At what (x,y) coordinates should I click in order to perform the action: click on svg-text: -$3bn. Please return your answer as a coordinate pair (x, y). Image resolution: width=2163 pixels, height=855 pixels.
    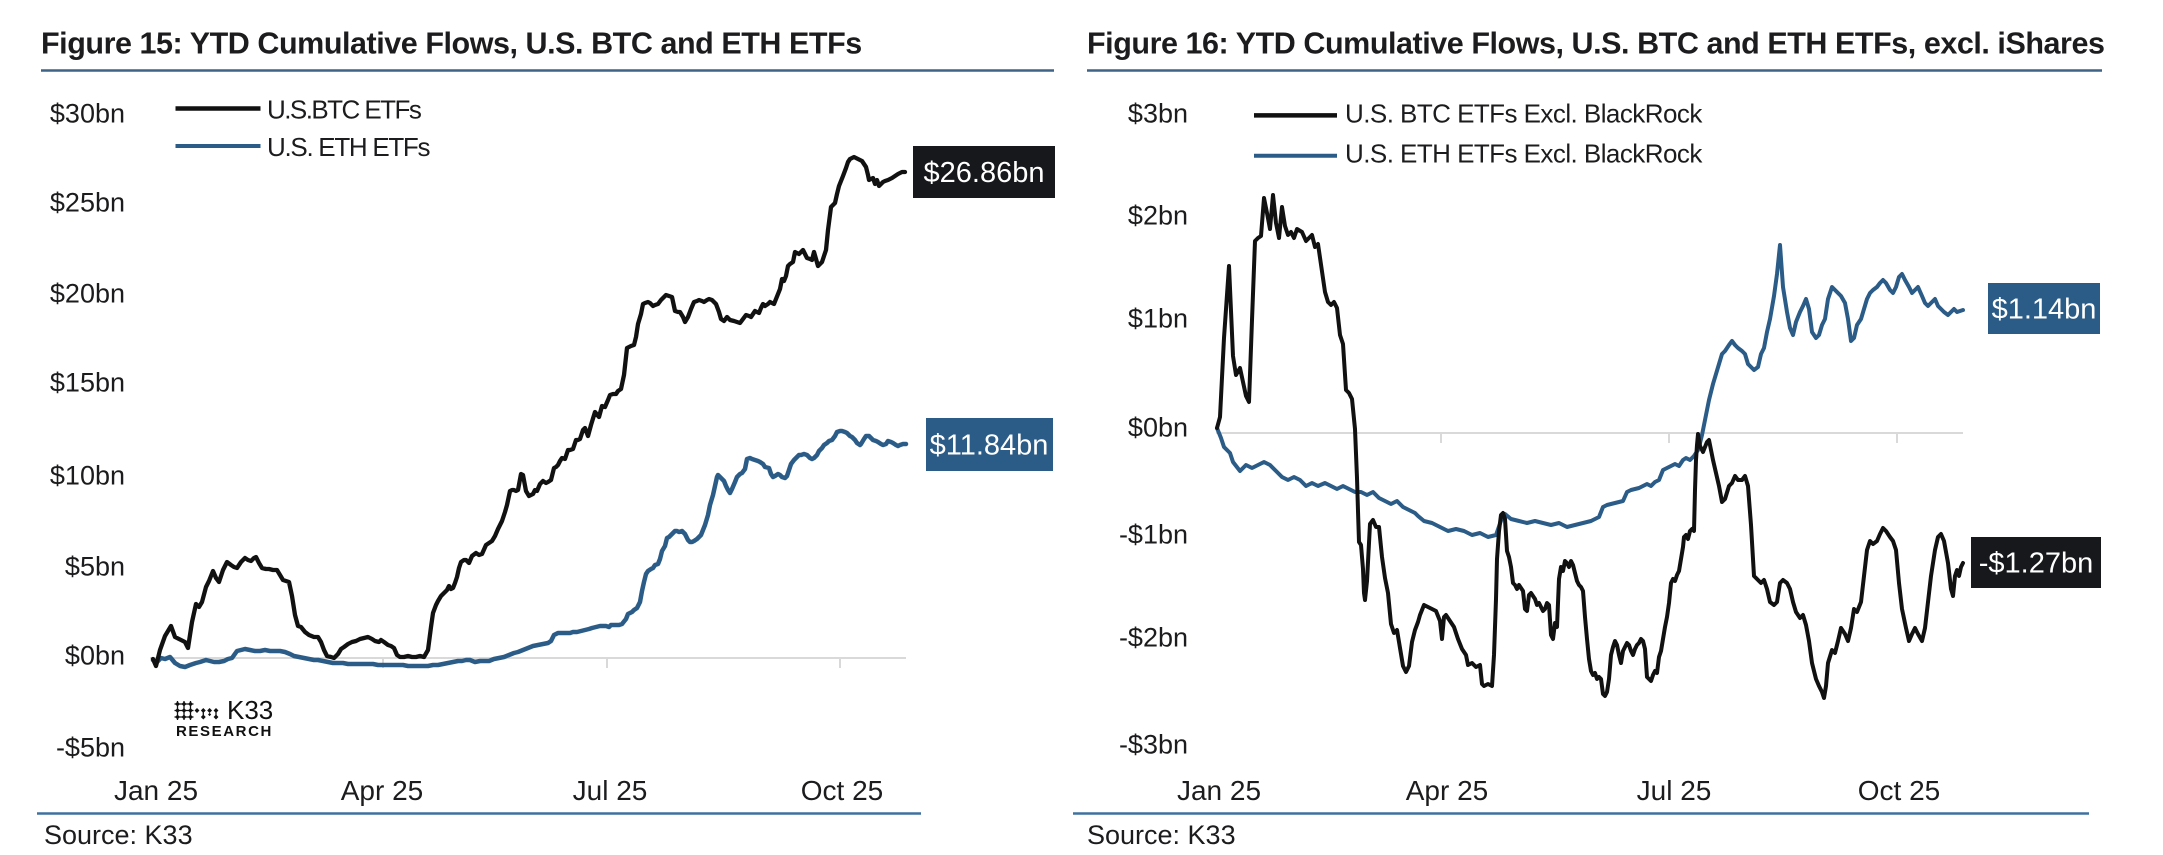
    Looking at the image, I should click on (1153, 745).